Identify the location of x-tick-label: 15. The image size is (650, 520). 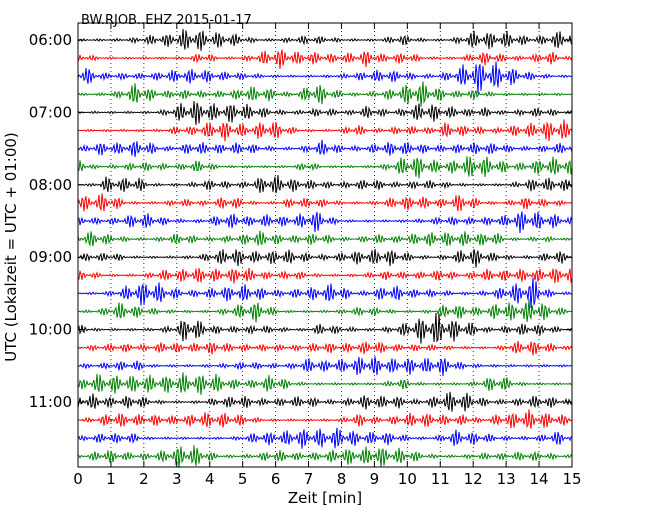
(571, 479).